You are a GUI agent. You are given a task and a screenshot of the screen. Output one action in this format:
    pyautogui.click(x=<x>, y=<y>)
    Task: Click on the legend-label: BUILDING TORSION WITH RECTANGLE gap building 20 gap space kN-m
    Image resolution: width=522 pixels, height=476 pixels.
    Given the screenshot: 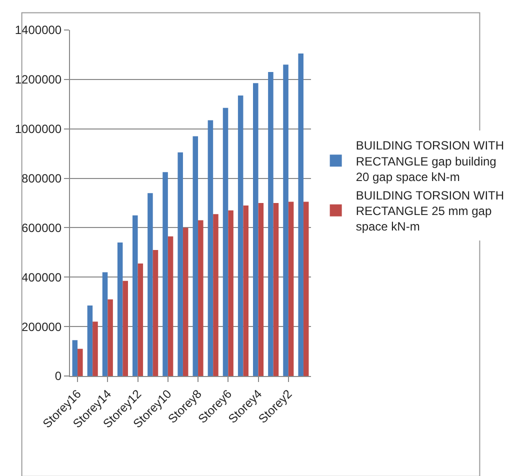 What is the action you would take?
    pyautogui.click(x=430, y=161)
    